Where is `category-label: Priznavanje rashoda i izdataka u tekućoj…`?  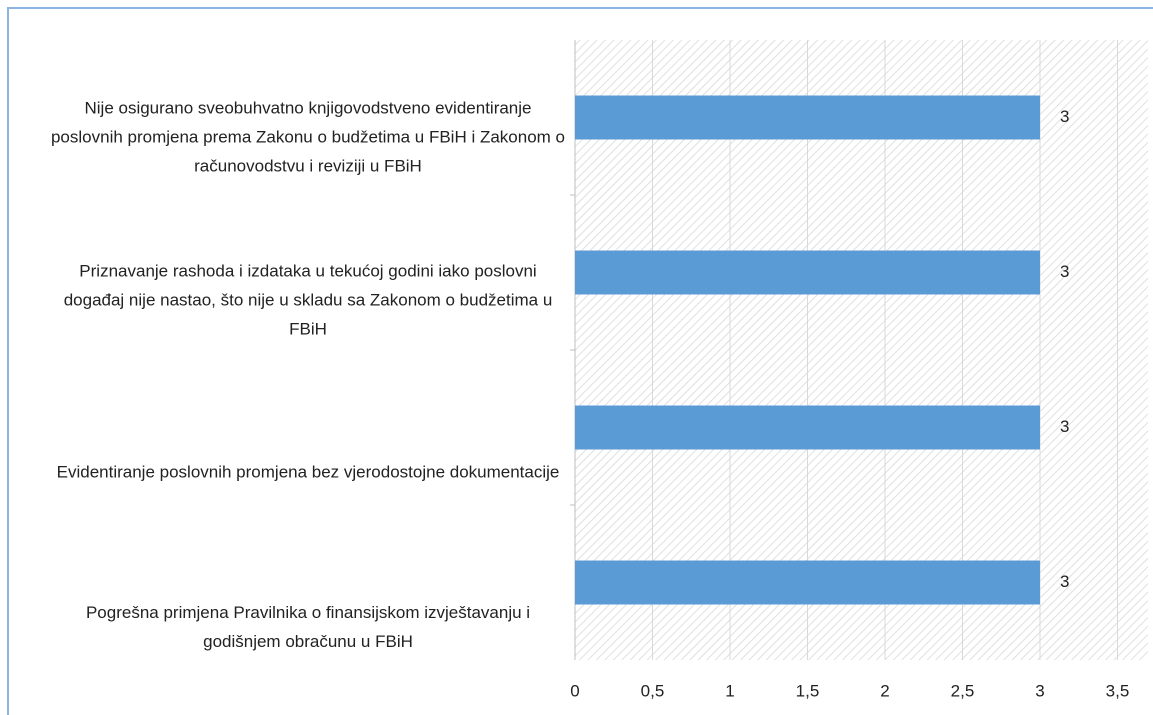 category-label: Priznavanje rashoda i izdataka u tekućoj… is located at coordinates (308, 300).